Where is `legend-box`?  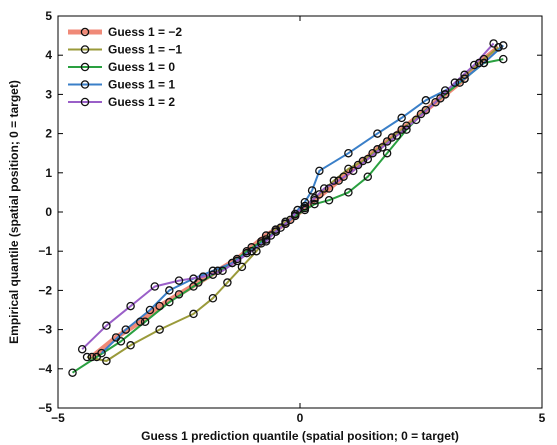 legend-box is located at coordinates (128, 69).